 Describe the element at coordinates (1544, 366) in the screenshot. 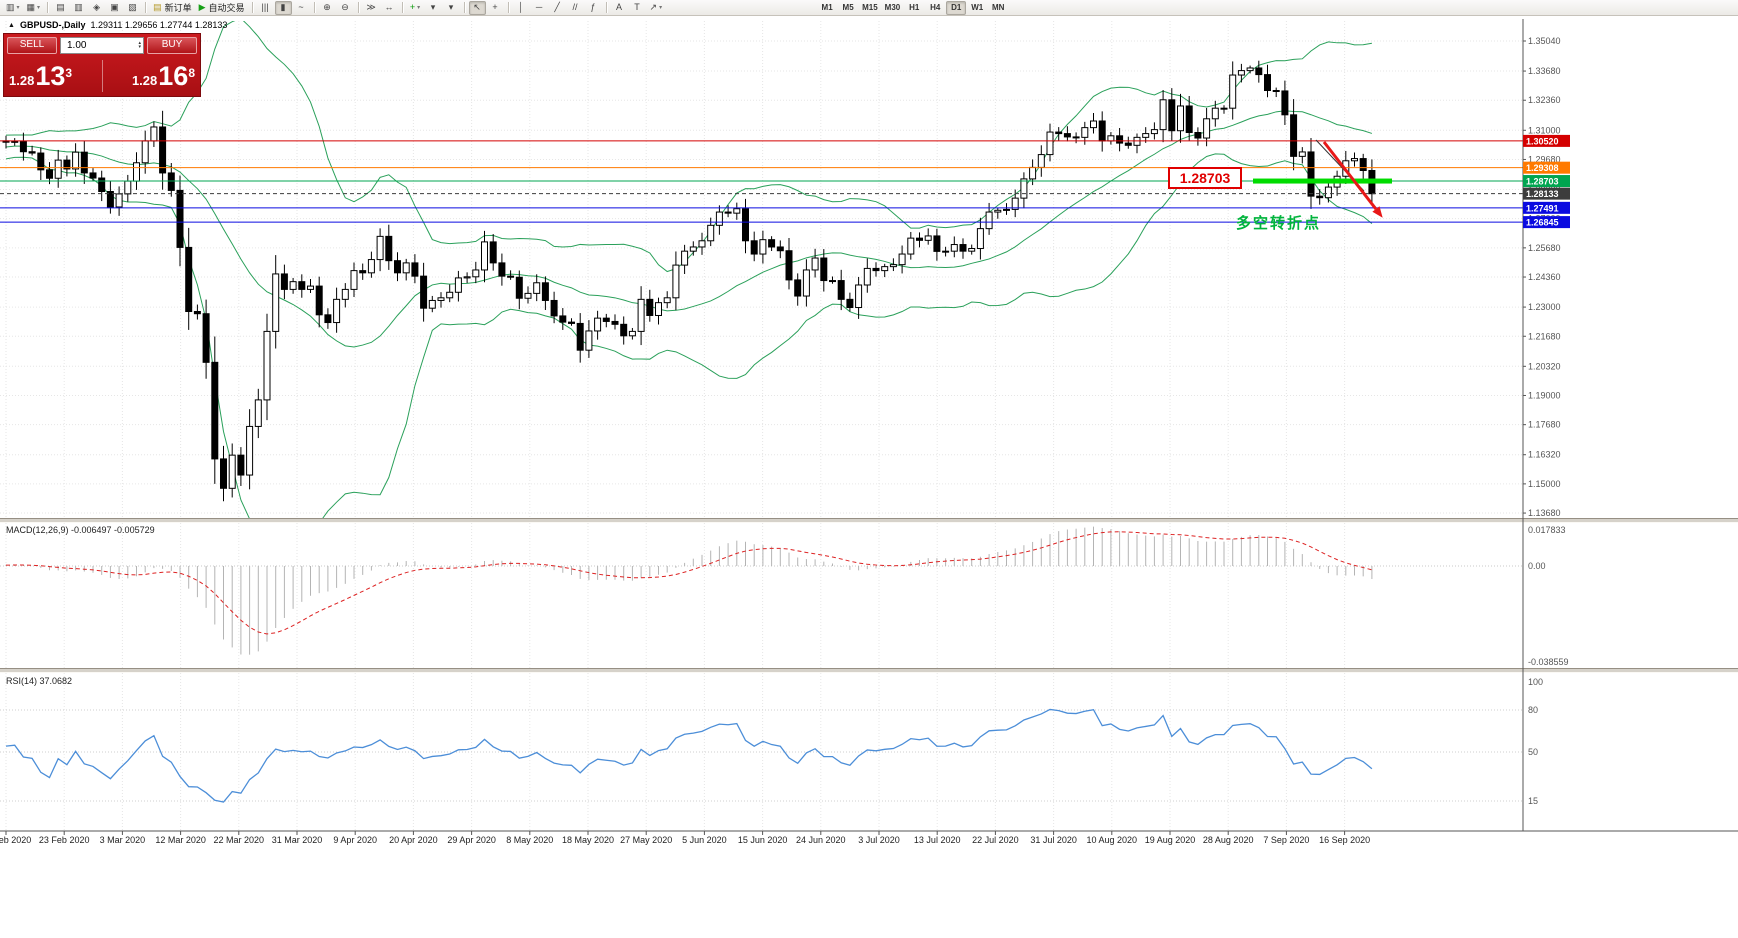

I see `price-axis-label: 1.20320` at that location.